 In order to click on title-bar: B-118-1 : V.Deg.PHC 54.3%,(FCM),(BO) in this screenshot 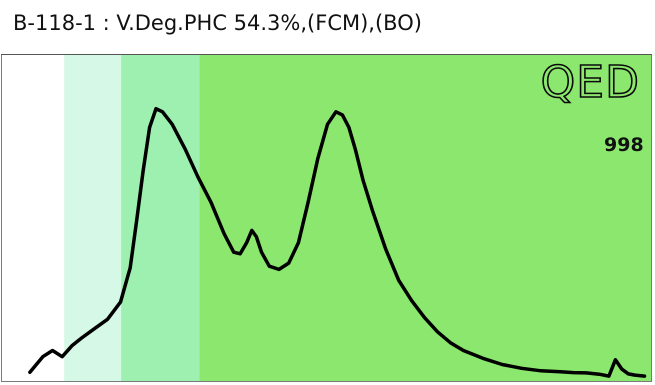, I will do `click(326, 28)`.